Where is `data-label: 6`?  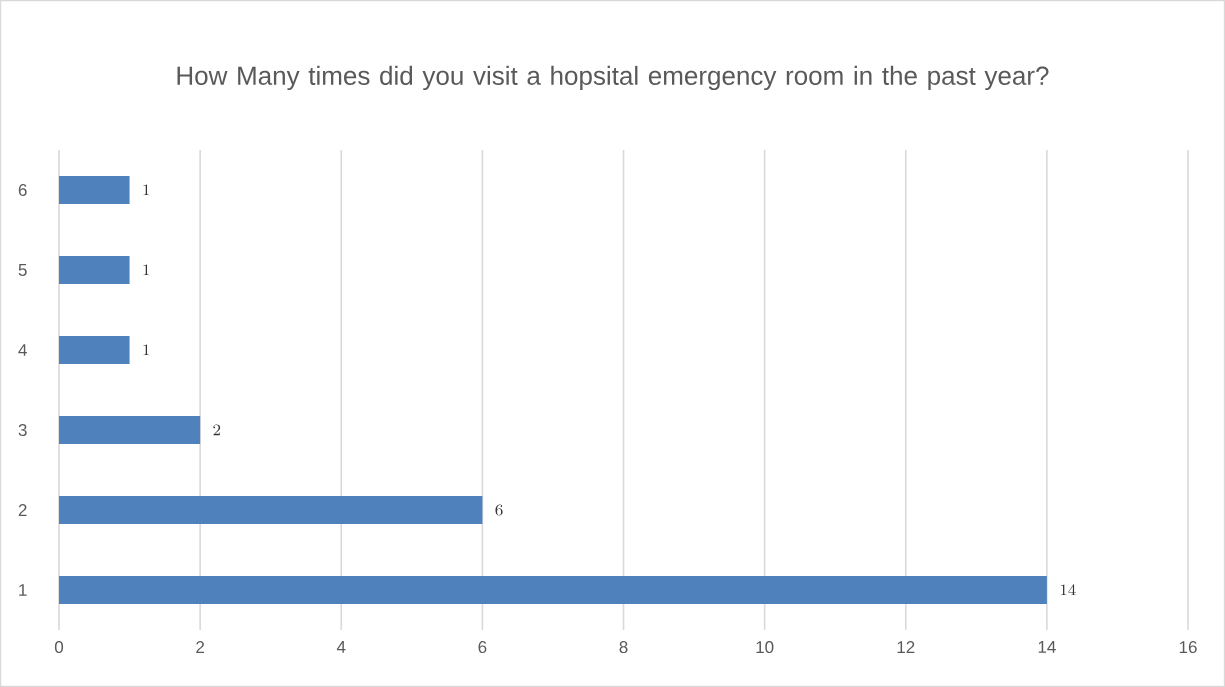 data-label: 6 is located at coordinates (499, 510).